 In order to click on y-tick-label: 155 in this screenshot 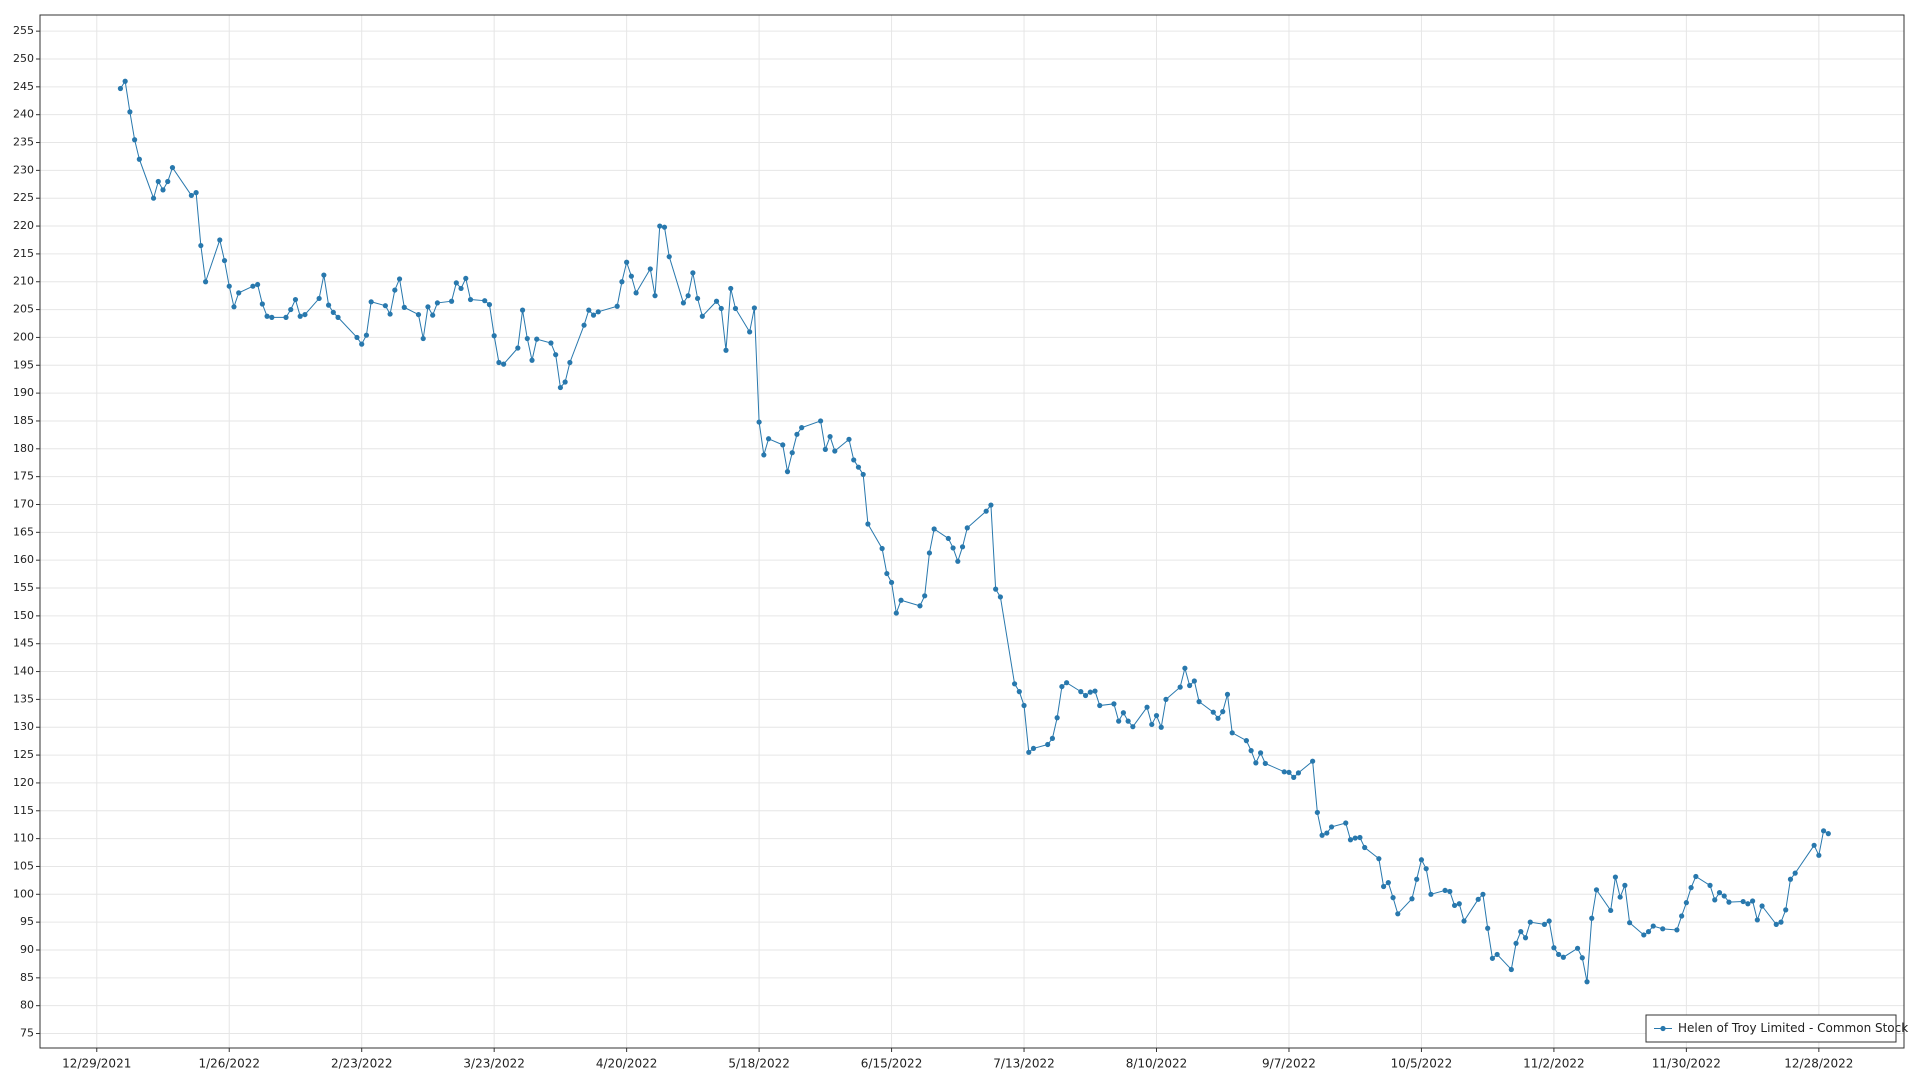, I will do `click(23, 587)`.